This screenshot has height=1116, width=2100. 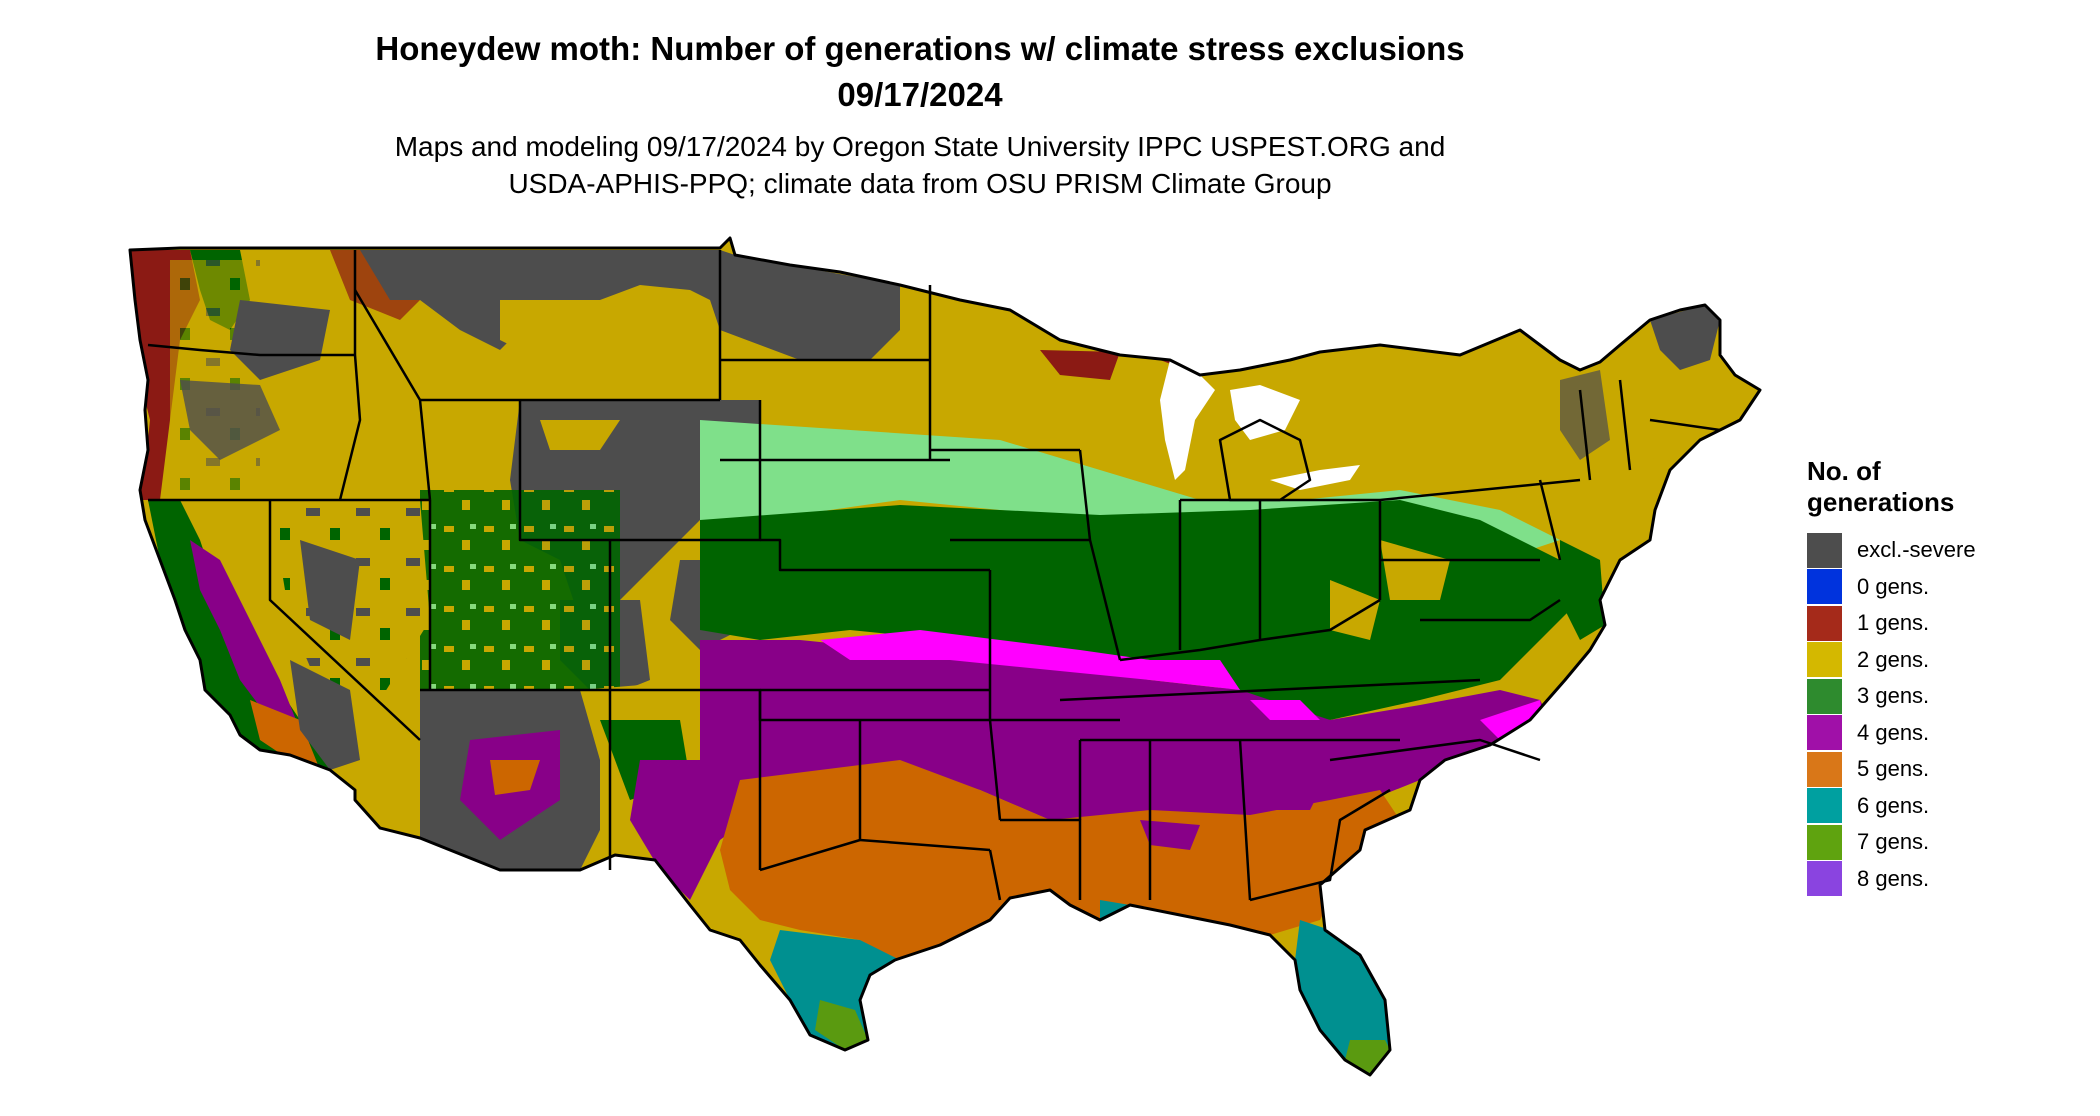 I want to click on legend-item-7-gens: 7 gens., so click(x=1891, y=842).